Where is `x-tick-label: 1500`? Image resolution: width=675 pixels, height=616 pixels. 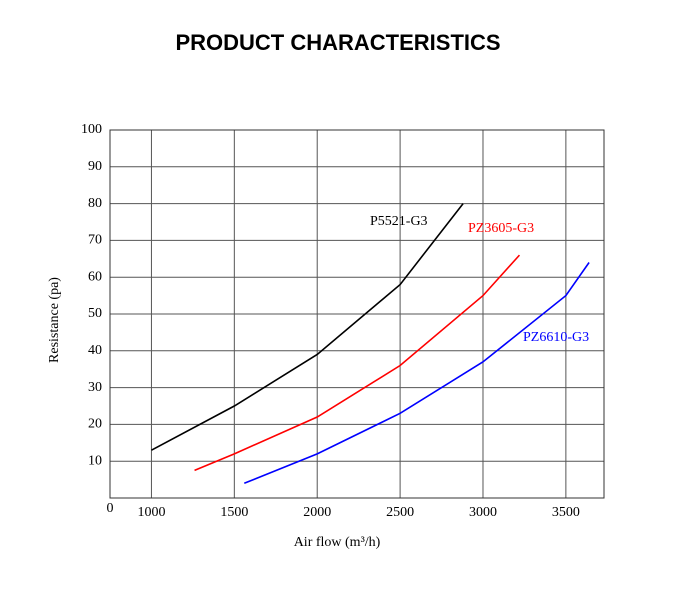 x-tick-label: 1500 is located at coordinates (234, 512).